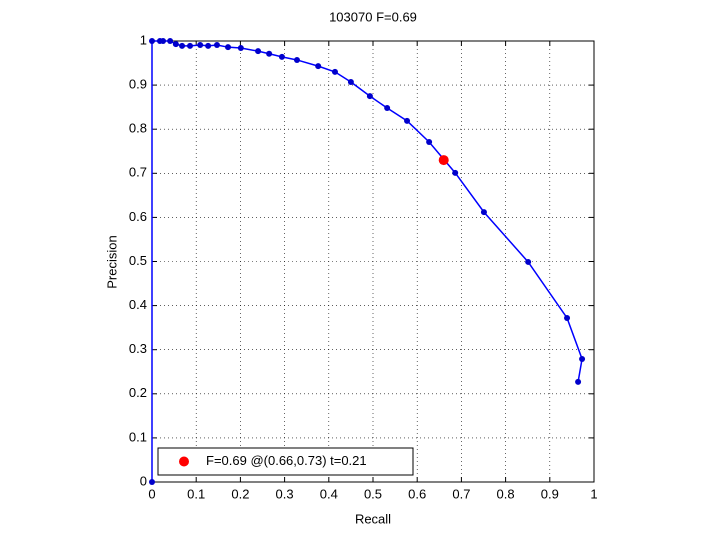  Describe the element at coordinates (138, 392) in the screenshot. I see `y-tick-label: 0.2` at that location.